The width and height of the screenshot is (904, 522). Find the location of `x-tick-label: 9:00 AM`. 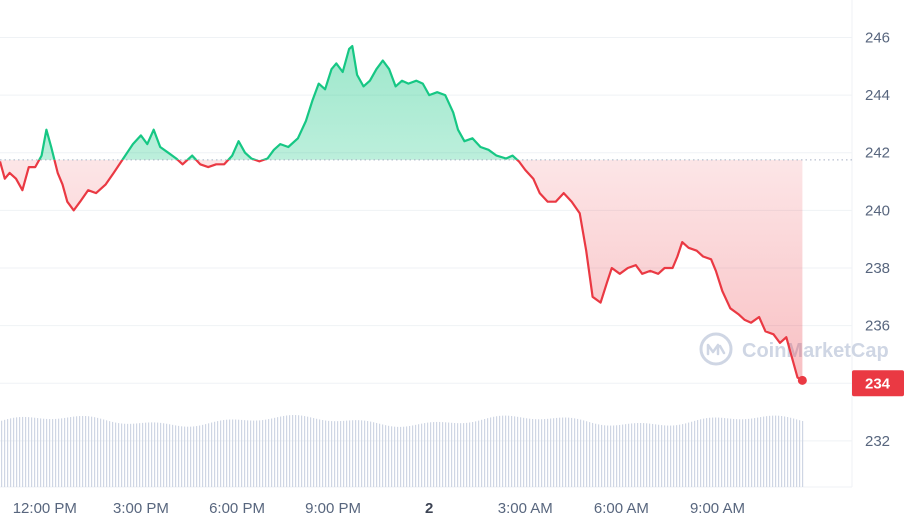

x-tick-label: 9:00 AM is located at coordinates (717, 508).